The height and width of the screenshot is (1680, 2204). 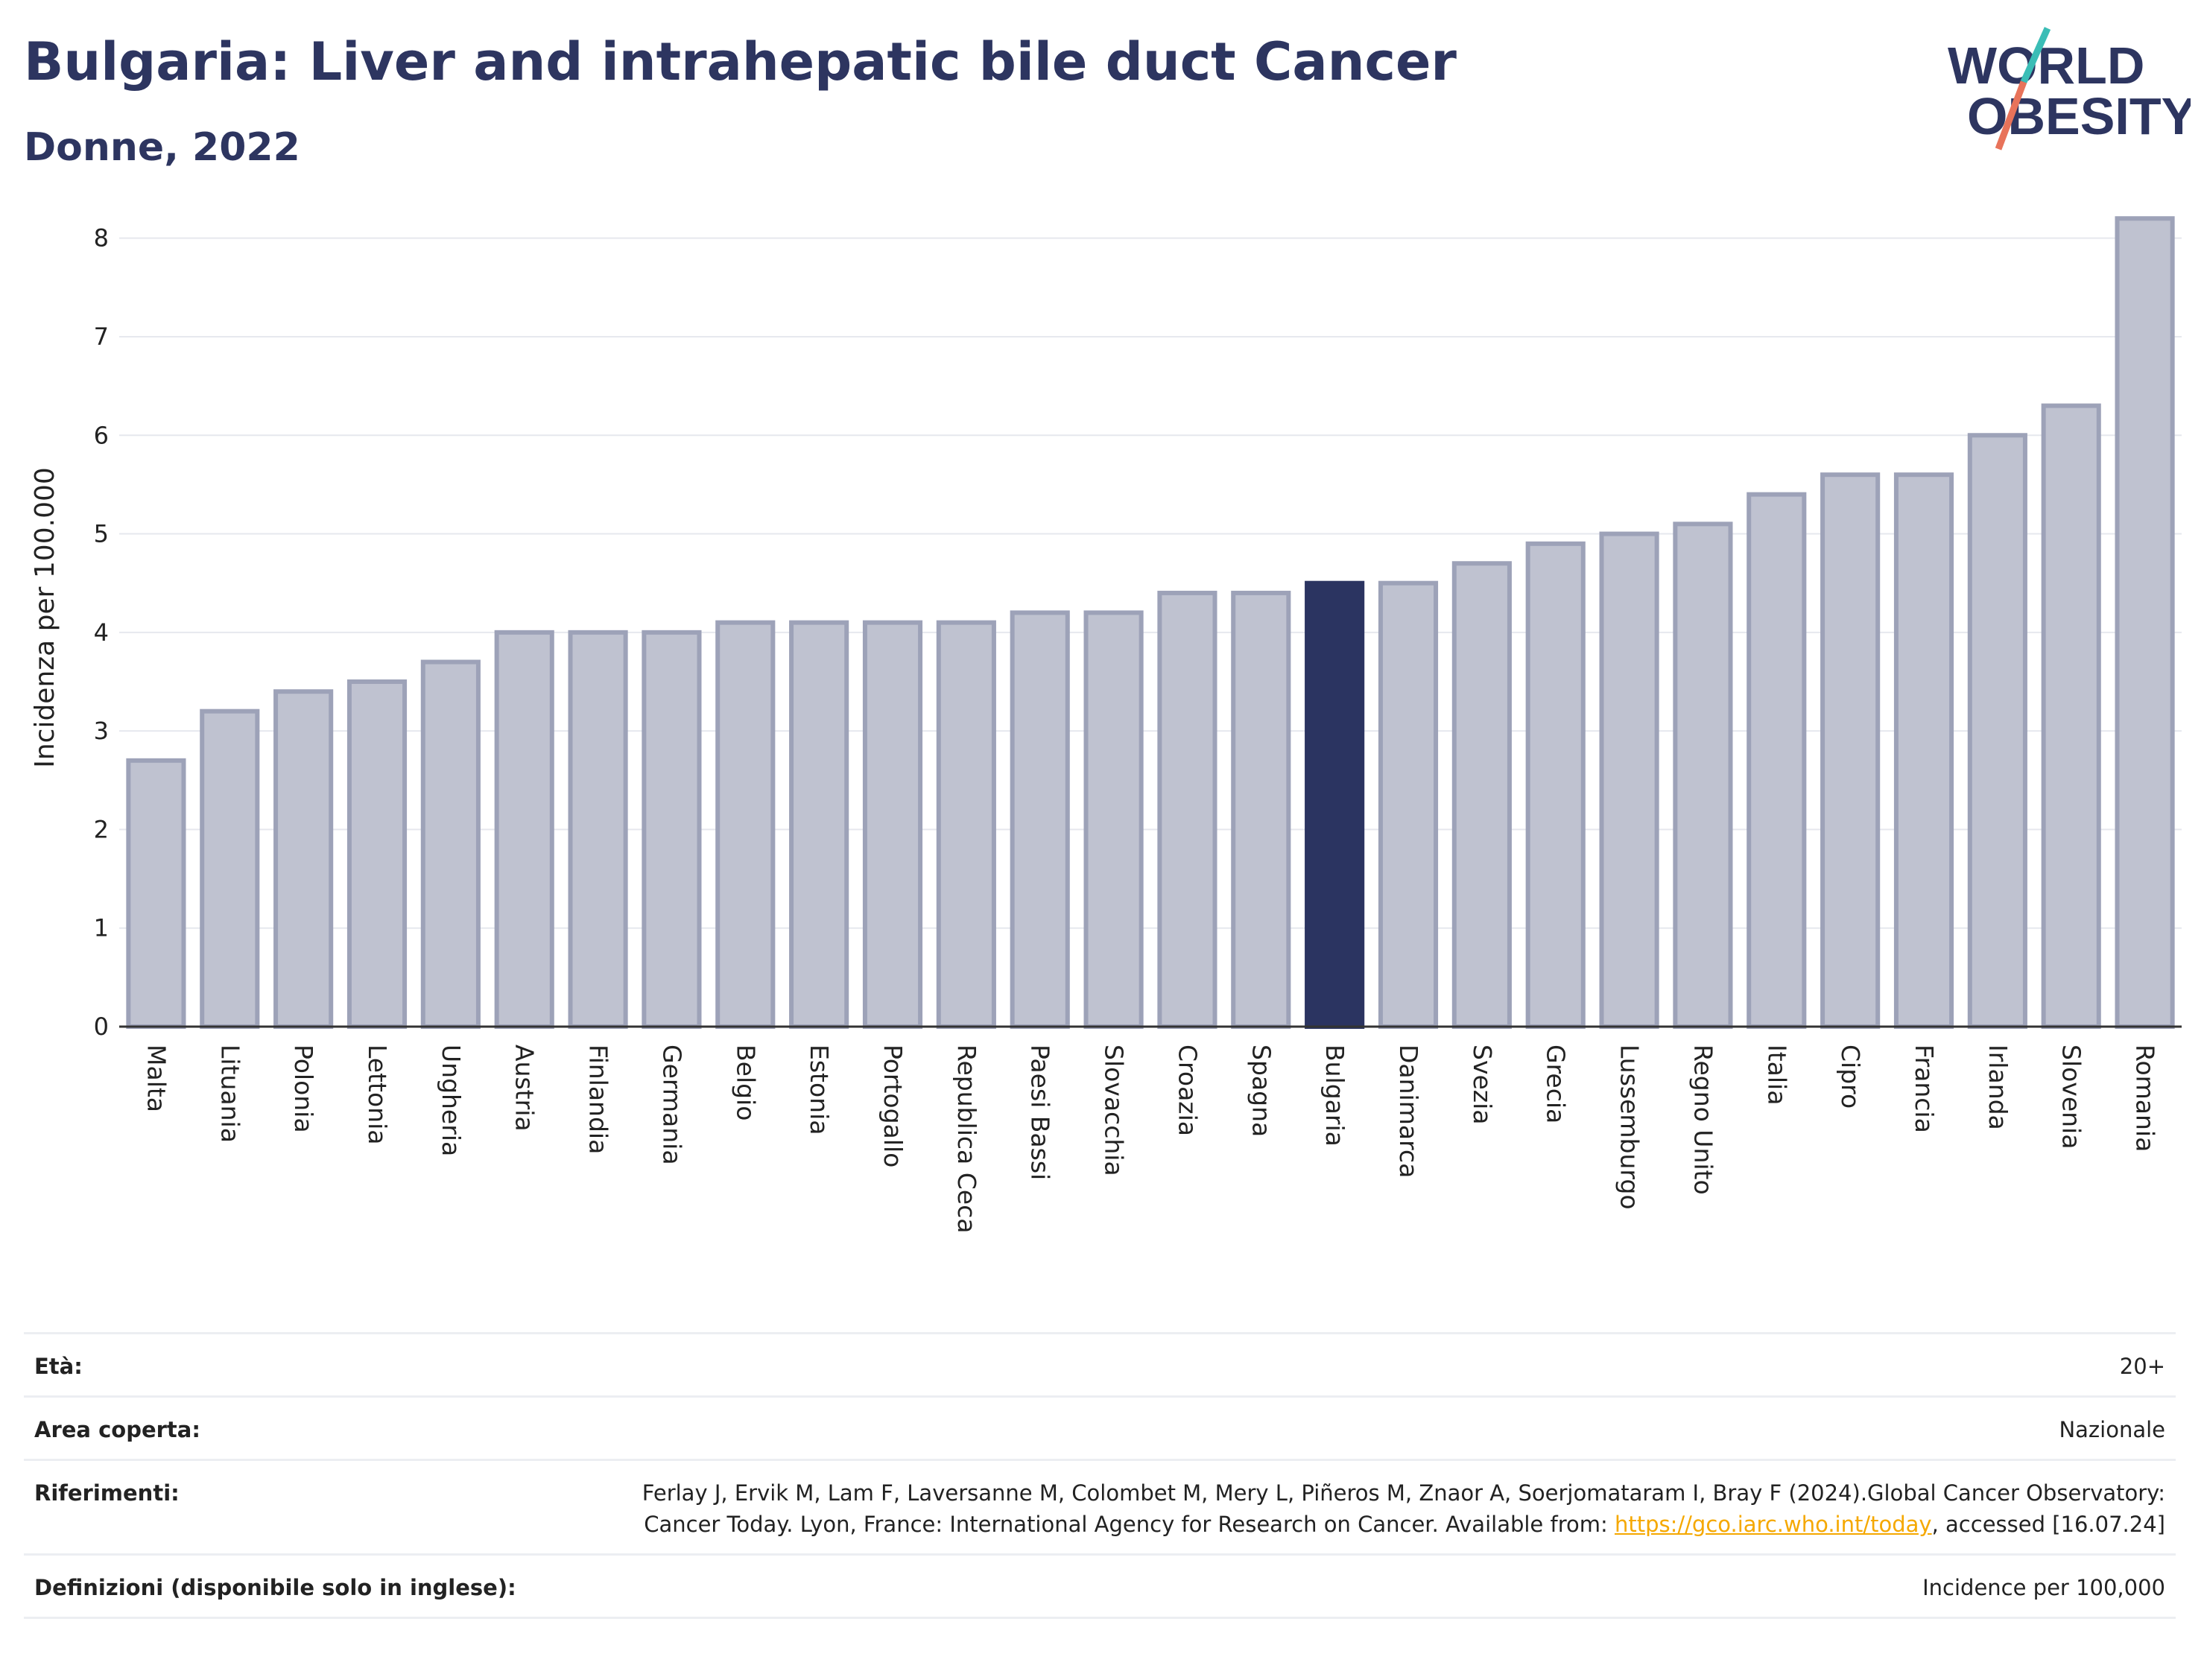 What do you see at coordinates (1998, 1087) in the screenshot?
I see `x-tick-label: Irlanda` at bounding box center [1998, 1087].